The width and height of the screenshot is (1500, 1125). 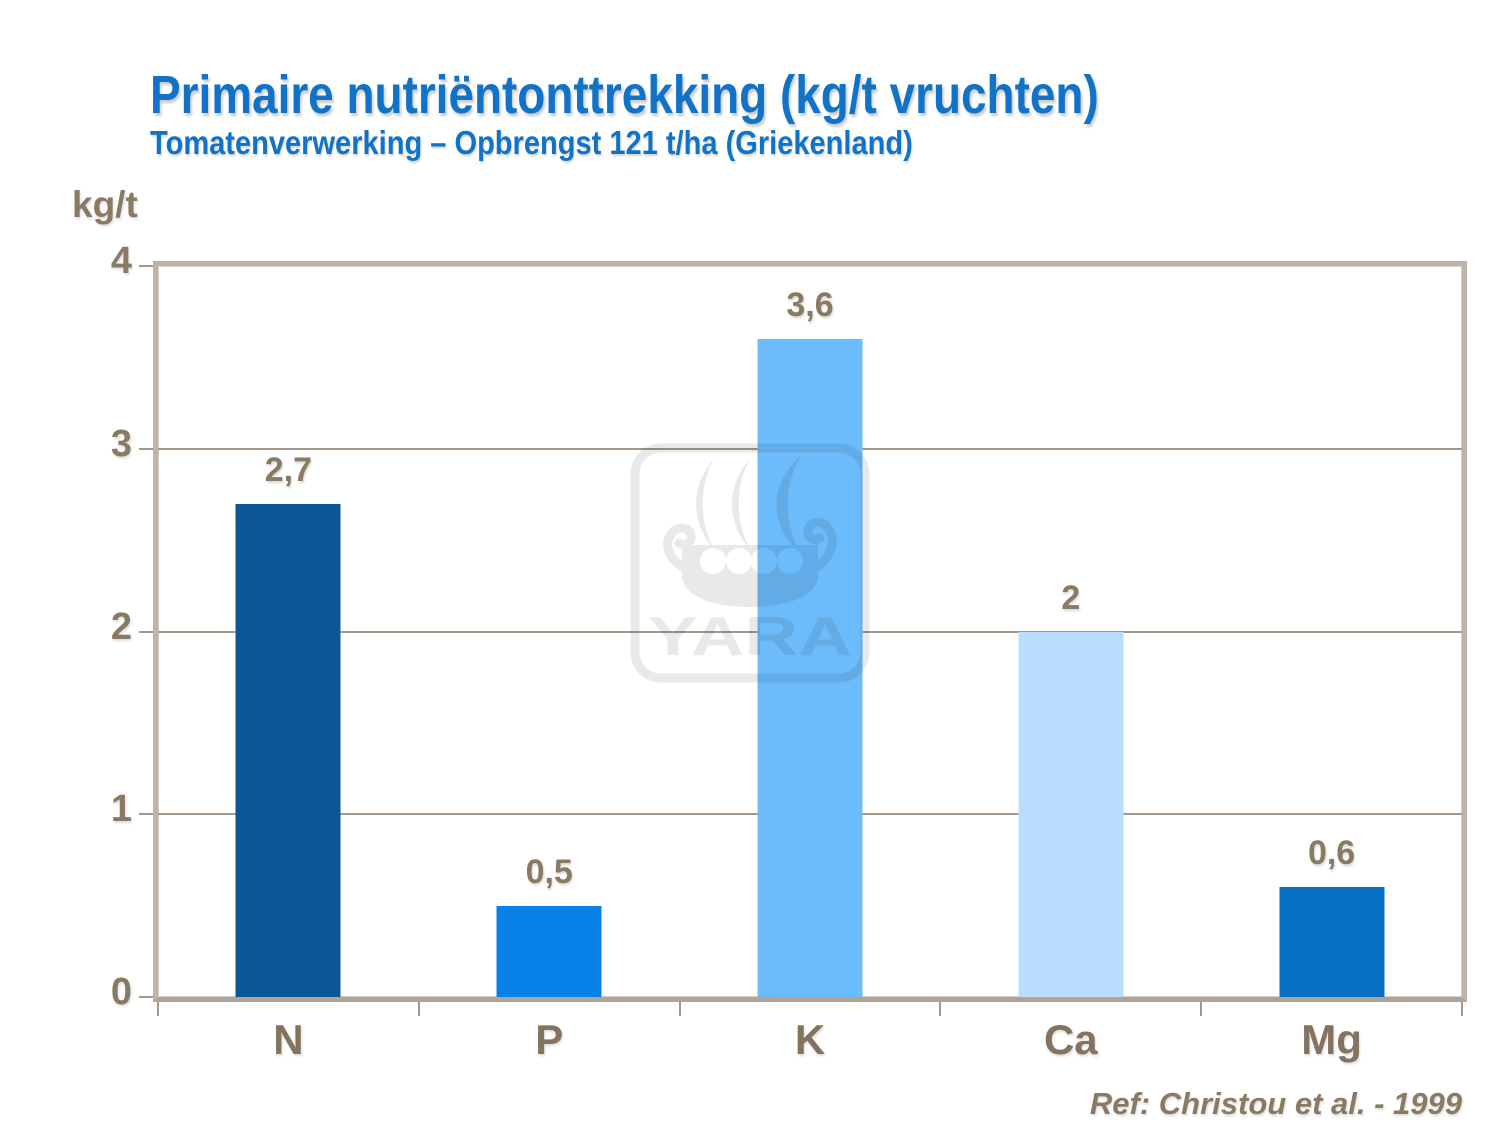 What do you see at coordinates (121, 626) in the screenshot?
I see `y-label-2: 2` at bounding box center [121, 626].